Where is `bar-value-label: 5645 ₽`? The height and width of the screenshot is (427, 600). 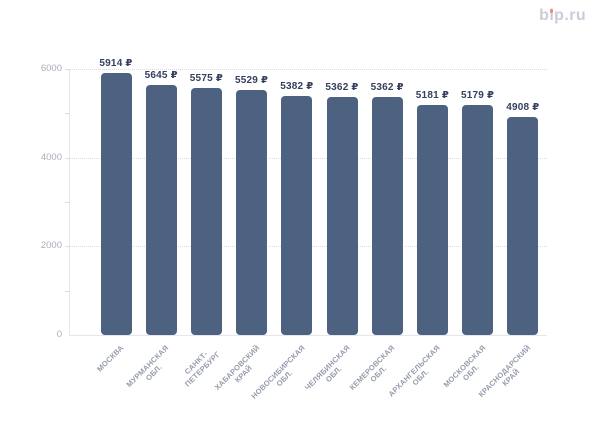
bar-value-label: 5645 ₽ is located at coordinates (161, 75).